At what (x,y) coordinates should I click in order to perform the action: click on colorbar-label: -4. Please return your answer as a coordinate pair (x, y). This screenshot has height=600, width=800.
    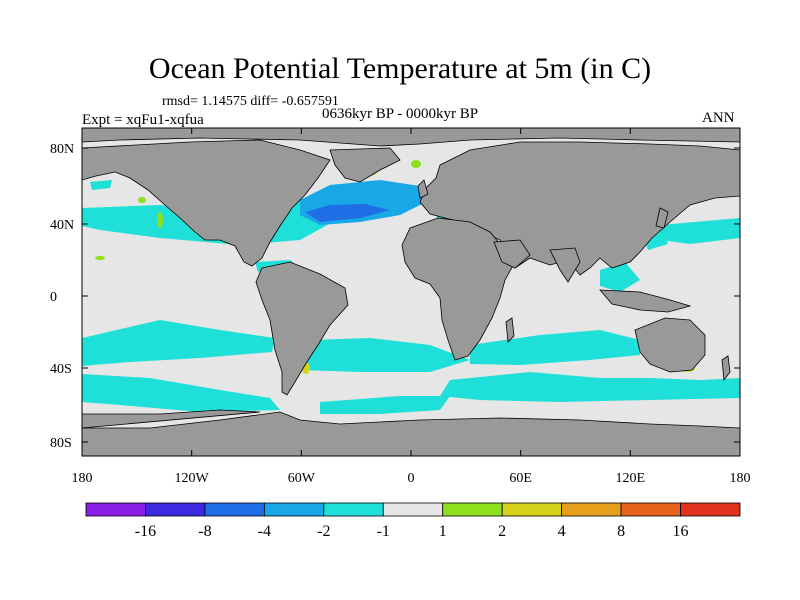
    Looking at the image, I should click on (264, 531).